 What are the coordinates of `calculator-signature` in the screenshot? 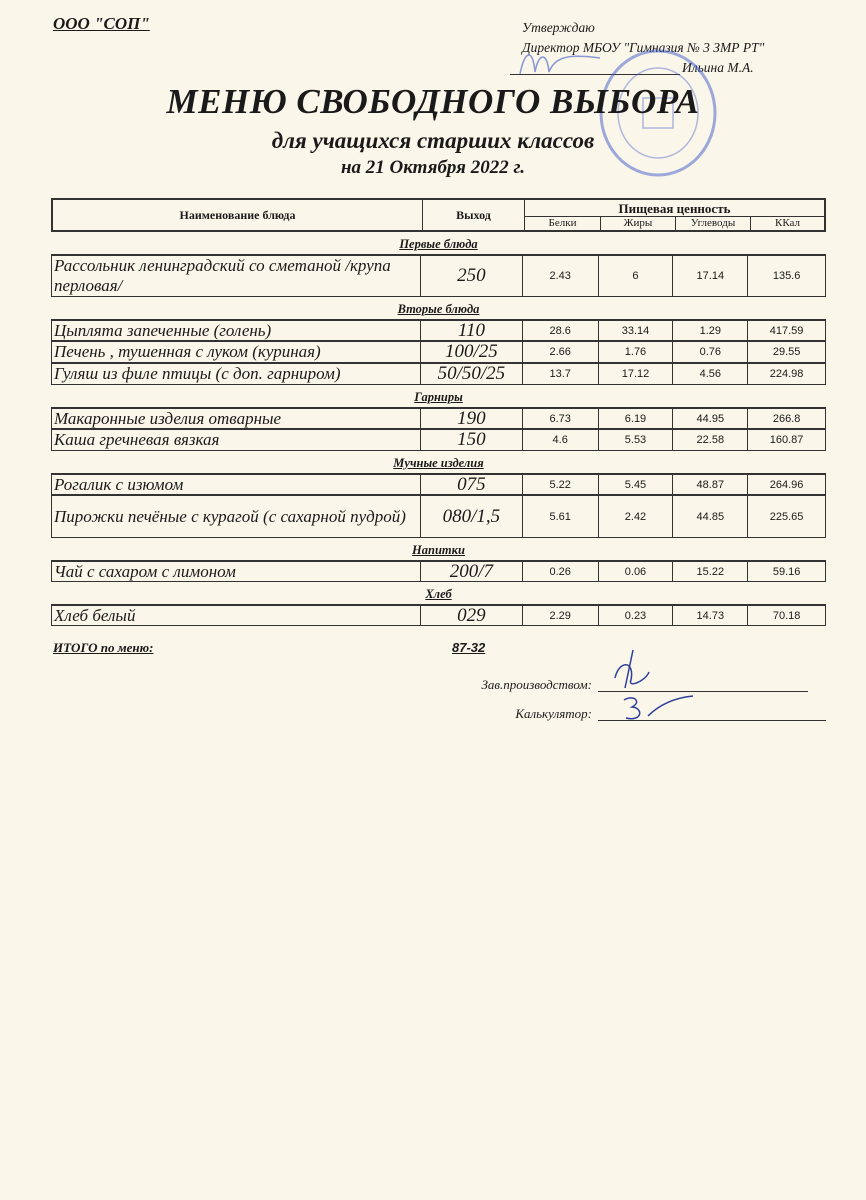 It's located at (658, 707).